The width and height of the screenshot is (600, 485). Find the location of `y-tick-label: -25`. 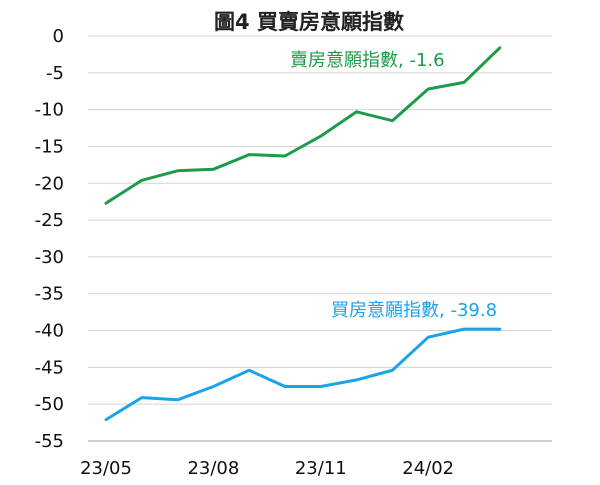

y-tick-label: -25 is located at coordinates (49, 220).